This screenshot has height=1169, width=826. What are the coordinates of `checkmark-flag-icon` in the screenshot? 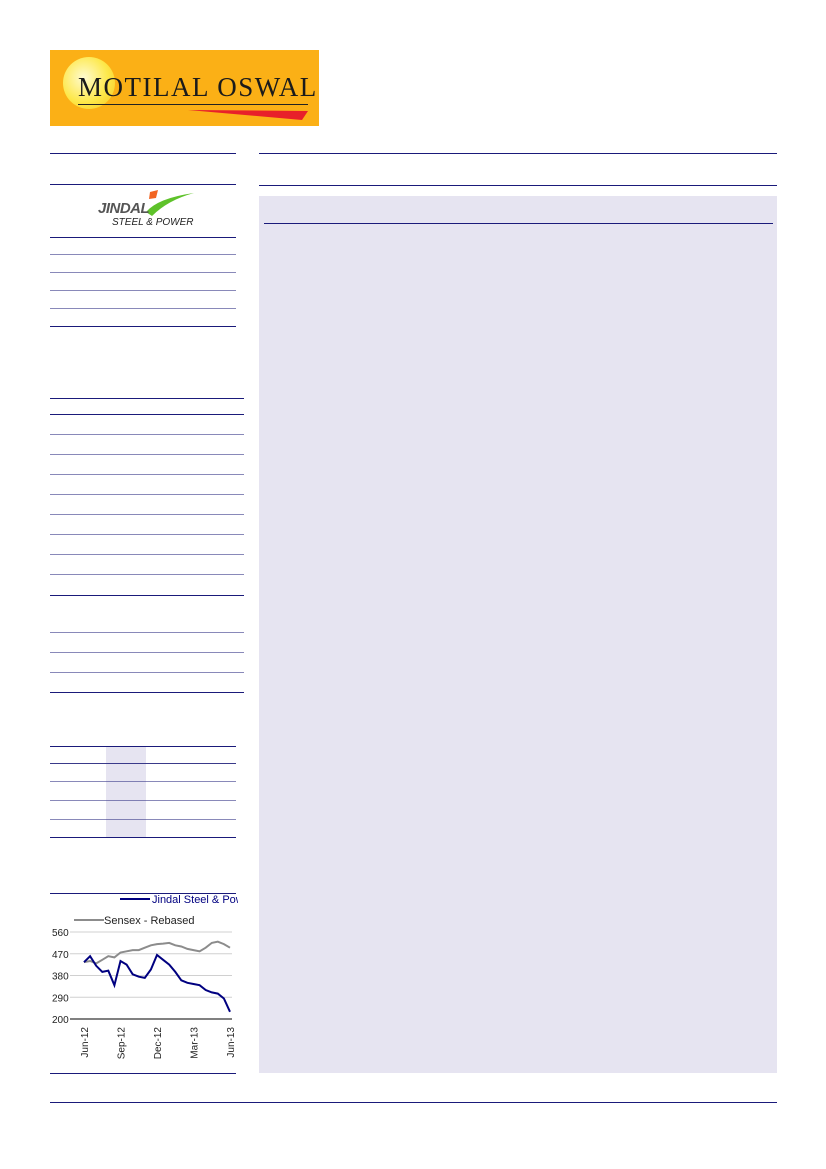 It's located at (170, 203).